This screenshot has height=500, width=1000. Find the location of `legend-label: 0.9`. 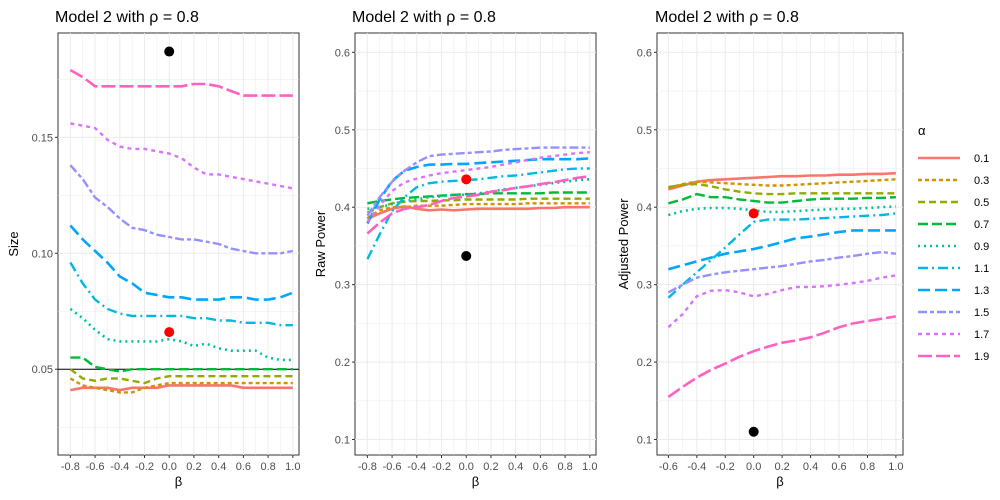

legend-label: 0.9 is located at coordinates (981, 247).